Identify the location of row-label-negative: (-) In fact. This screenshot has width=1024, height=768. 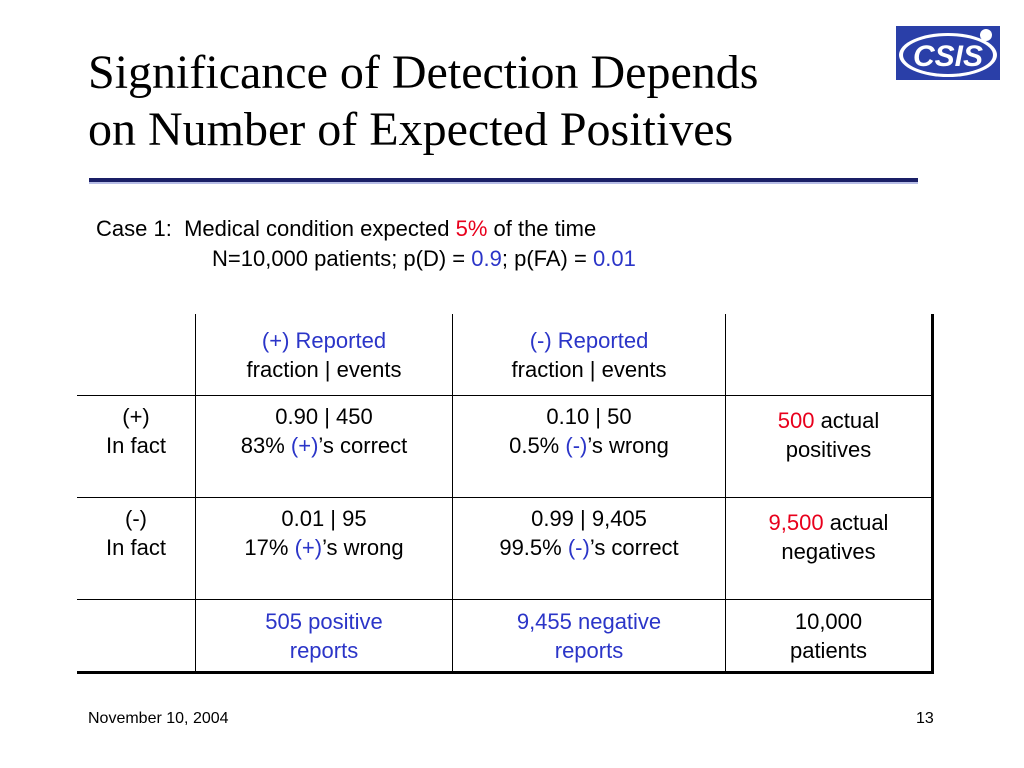
(136, 548).